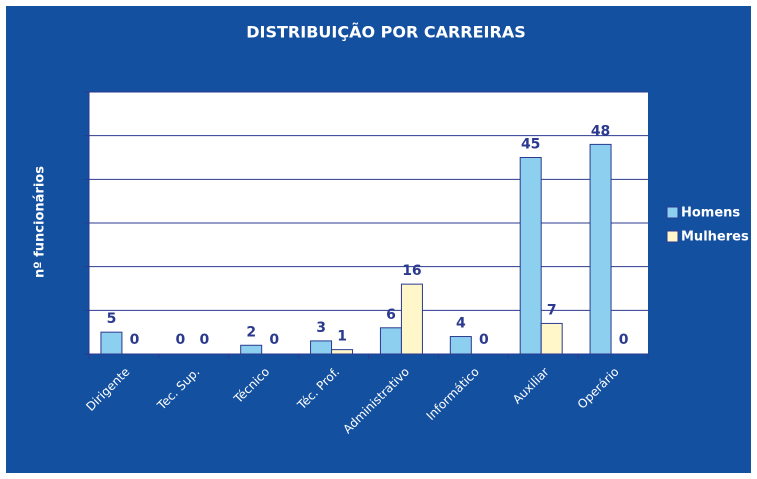 Image resolution: width=757 pixels, height=479 pixels. I want to click on value-label: 4, so click(461, 324).